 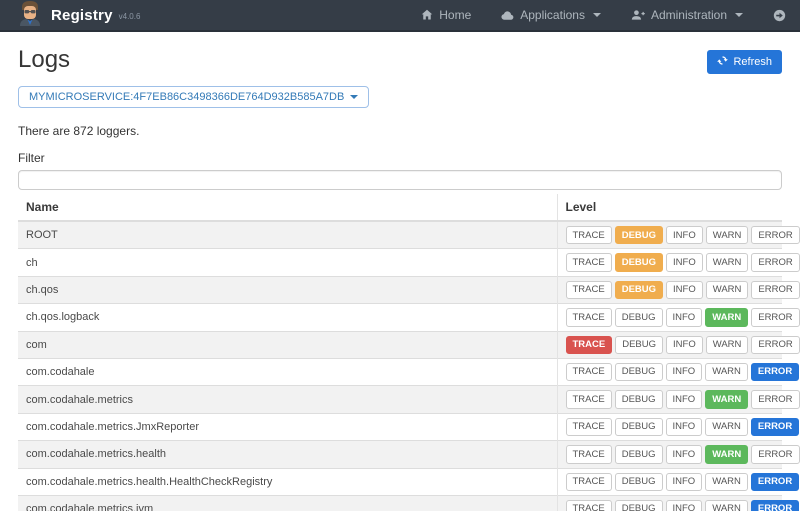 I want to click on brand-home-link: Registry v4.0.6, so click(x=79, y=15).